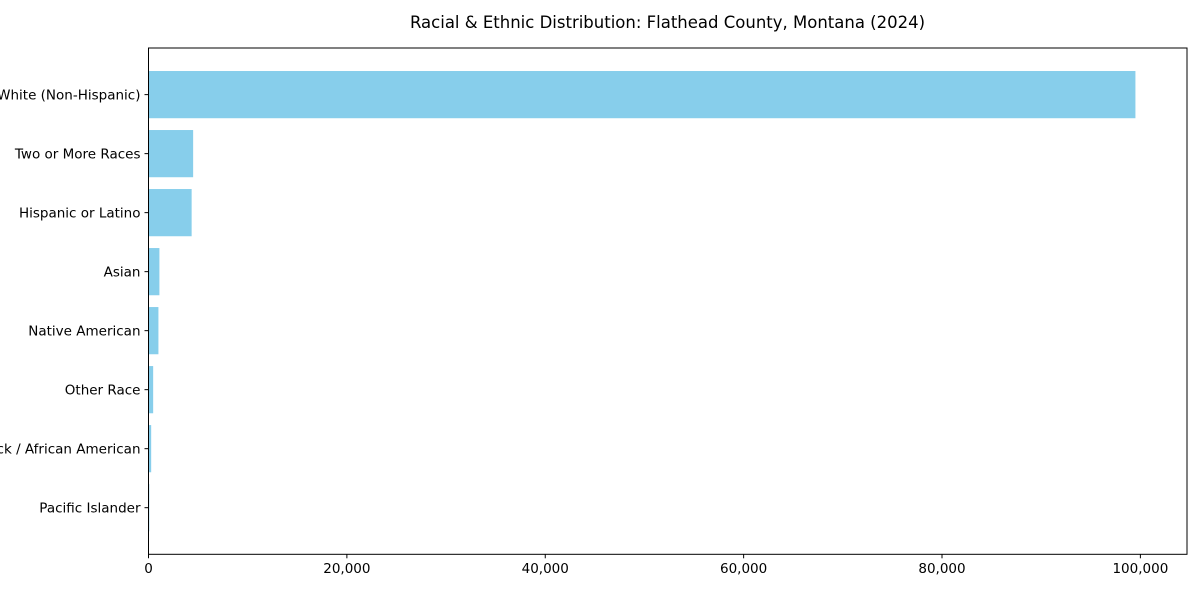 The image size is (1200, 600). What do you see at coordinates (1140, 569) in the screenshot?
I see `x-tick-label-5: 100,000` at bounding box center [1140, 569].